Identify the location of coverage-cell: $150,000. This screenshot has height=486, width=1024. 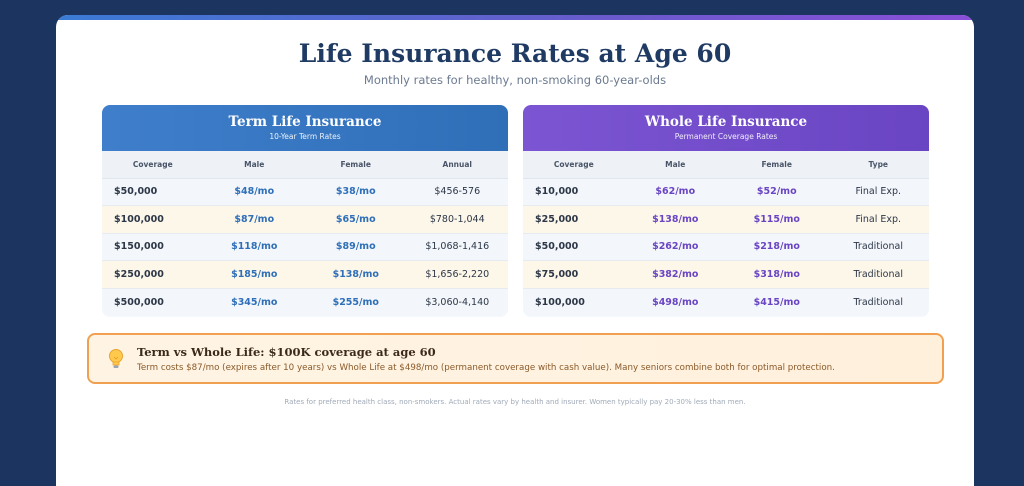
(153, 247).